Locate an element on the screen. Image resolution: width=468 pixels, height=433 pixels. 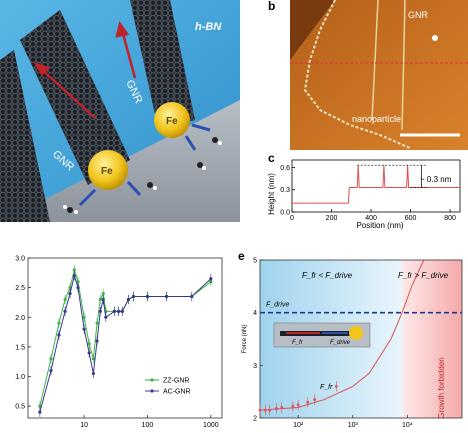
x-tick-label: 600 is located at coordinates (411, 218).